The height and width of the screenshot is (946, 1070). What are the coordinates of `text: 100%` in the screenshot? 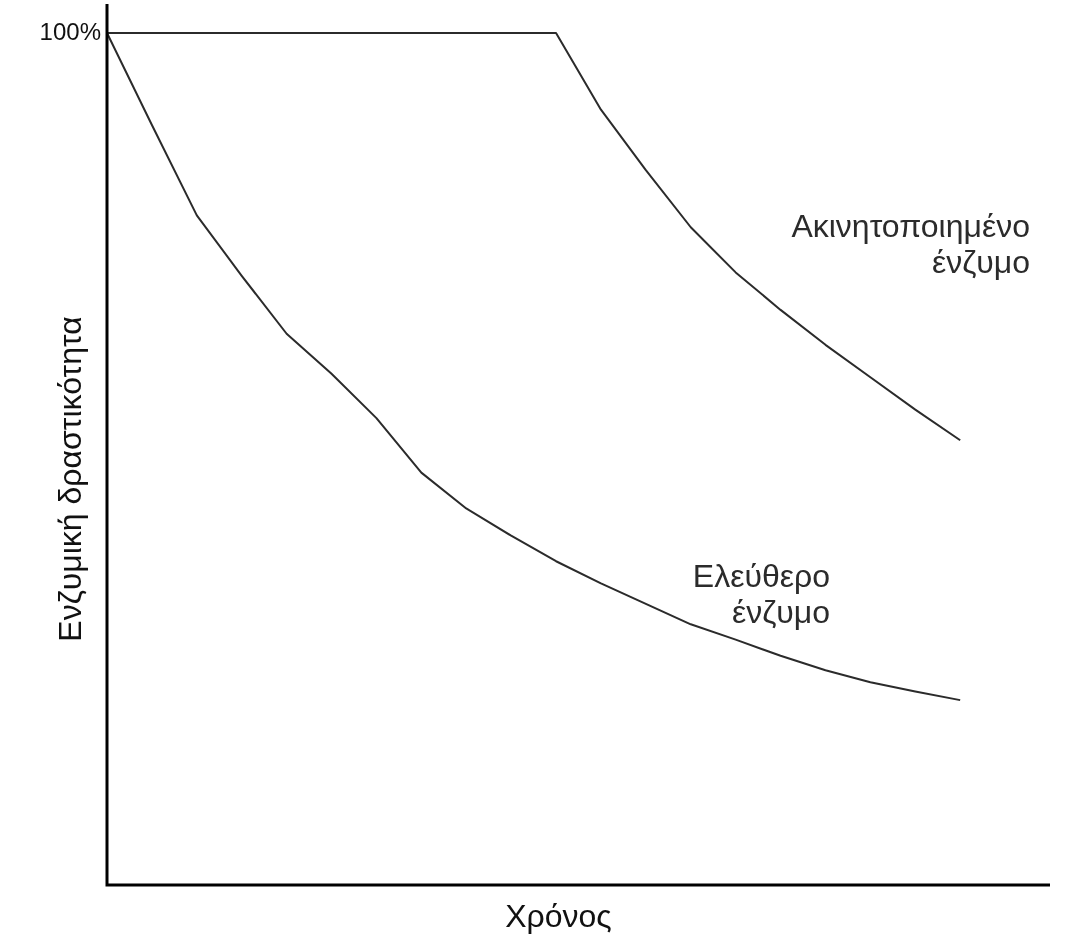 It's located at (70, 31).